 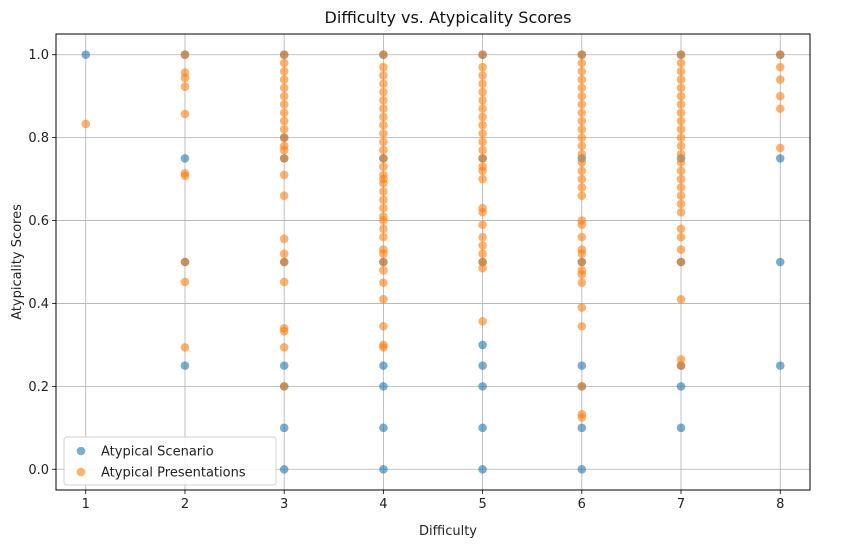 I want to click on y-axis-label: Atypicality Scores, so click(x=17, y=262).